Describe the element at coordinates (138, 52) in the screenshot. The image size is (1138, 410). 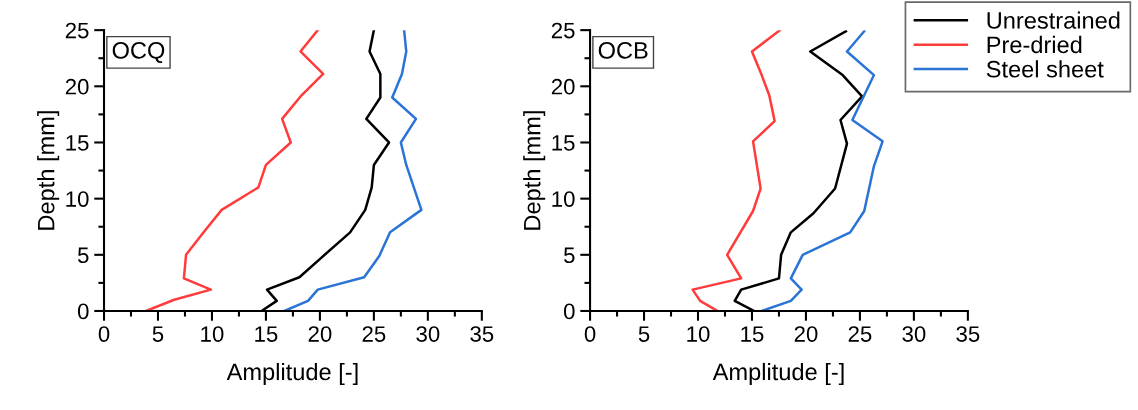
I see `annotation: OCQ` at that location.